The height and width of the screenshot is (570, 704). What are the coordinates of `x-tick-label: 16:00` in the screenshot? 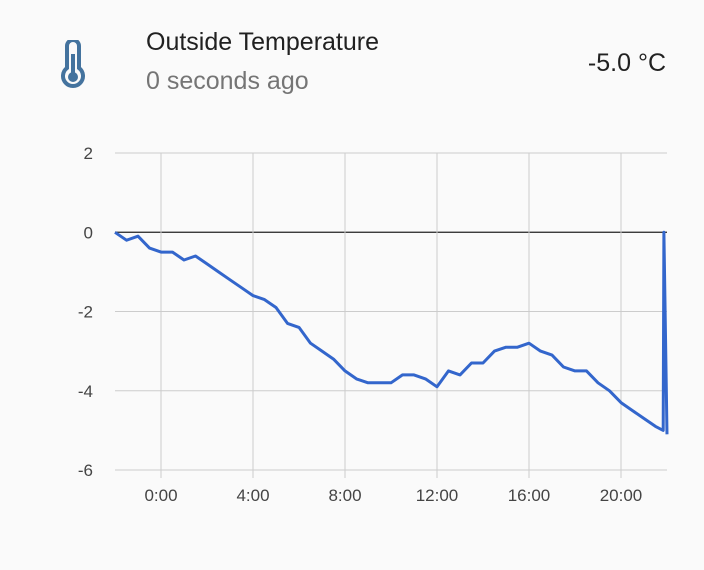 It's located at (529, 495).